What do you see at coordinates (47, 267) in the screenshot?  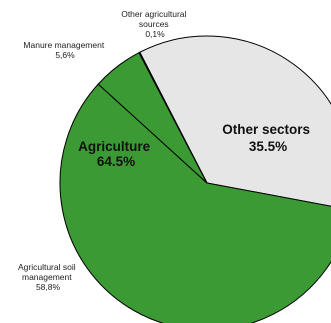 I see `slice-label-agricultural-soil-management-line1: Agricultural soil` at bounding box center [47, 267].